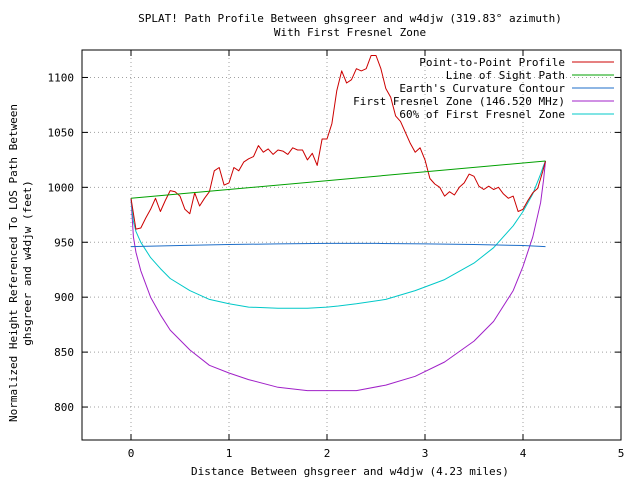 The image size is (640, 480). I want to click on x-tick-label: 0, so click(131, 453).